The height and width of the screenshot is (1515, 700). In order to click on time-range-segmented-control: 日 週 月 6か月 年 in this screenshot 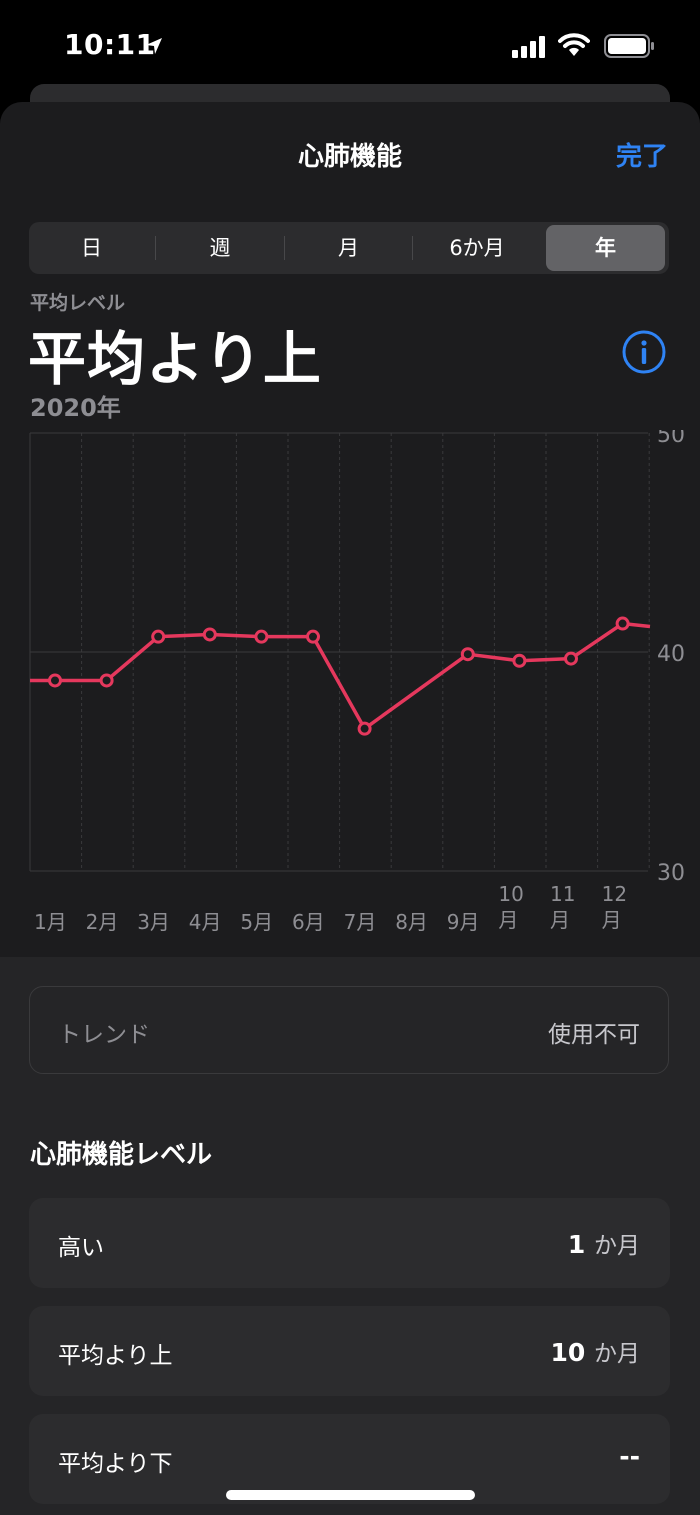, I will do `click(349, 248)`.